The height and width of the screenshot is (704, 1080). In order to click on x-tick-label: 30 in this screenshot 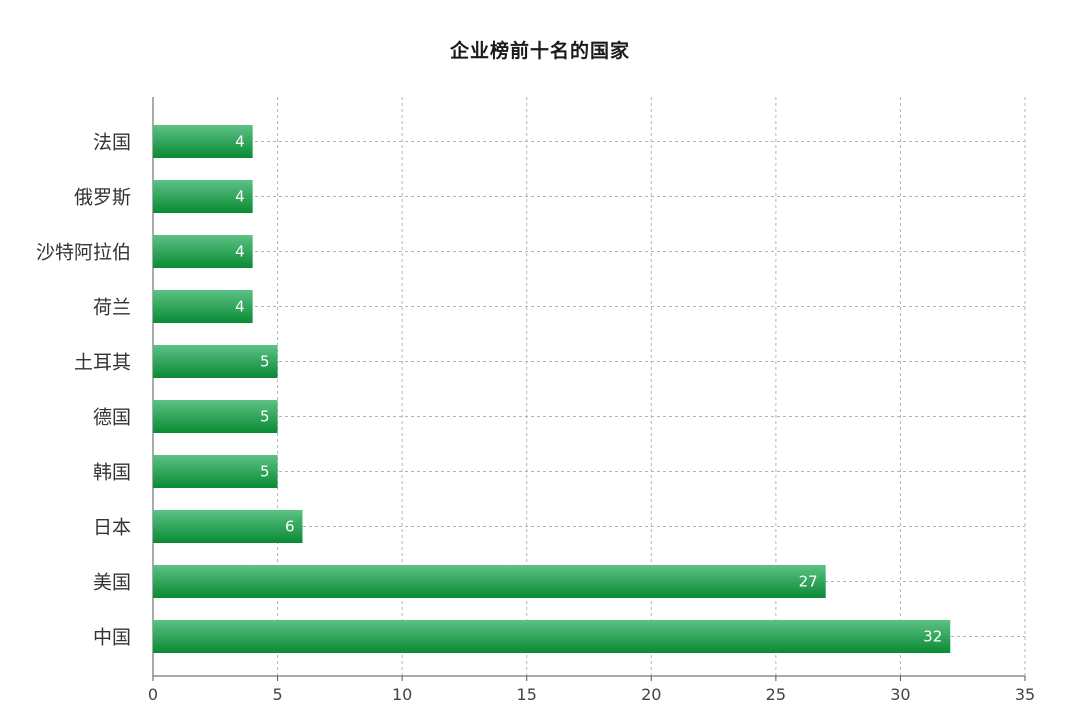, I will do `click(900, 694)`.